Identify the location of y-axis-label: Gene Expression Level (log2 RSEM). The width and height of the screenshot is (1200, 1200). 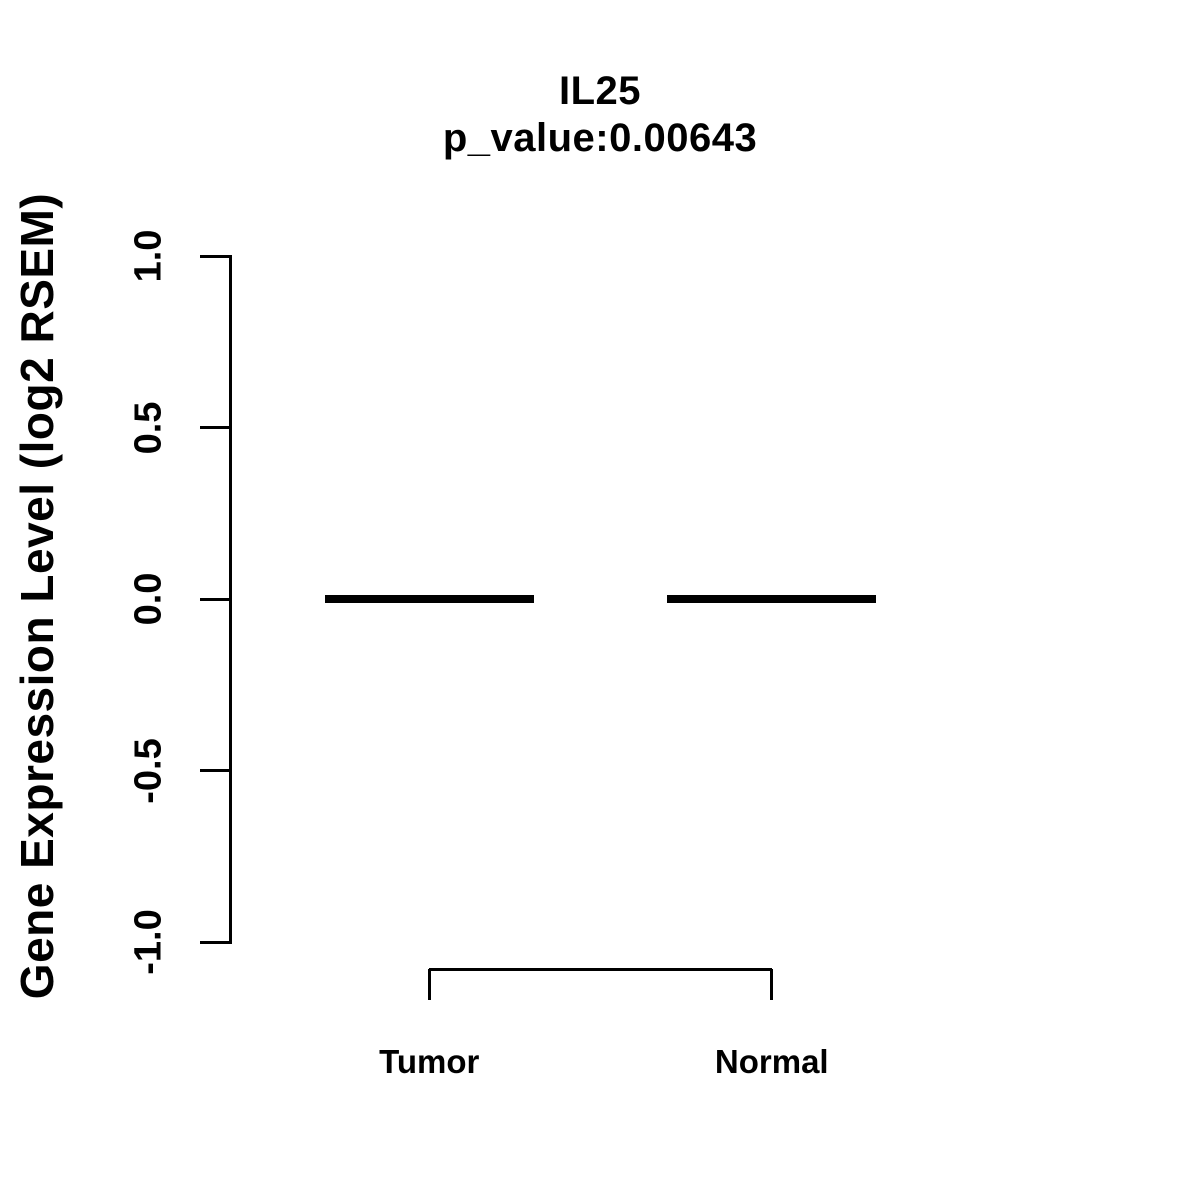
(37, 596).